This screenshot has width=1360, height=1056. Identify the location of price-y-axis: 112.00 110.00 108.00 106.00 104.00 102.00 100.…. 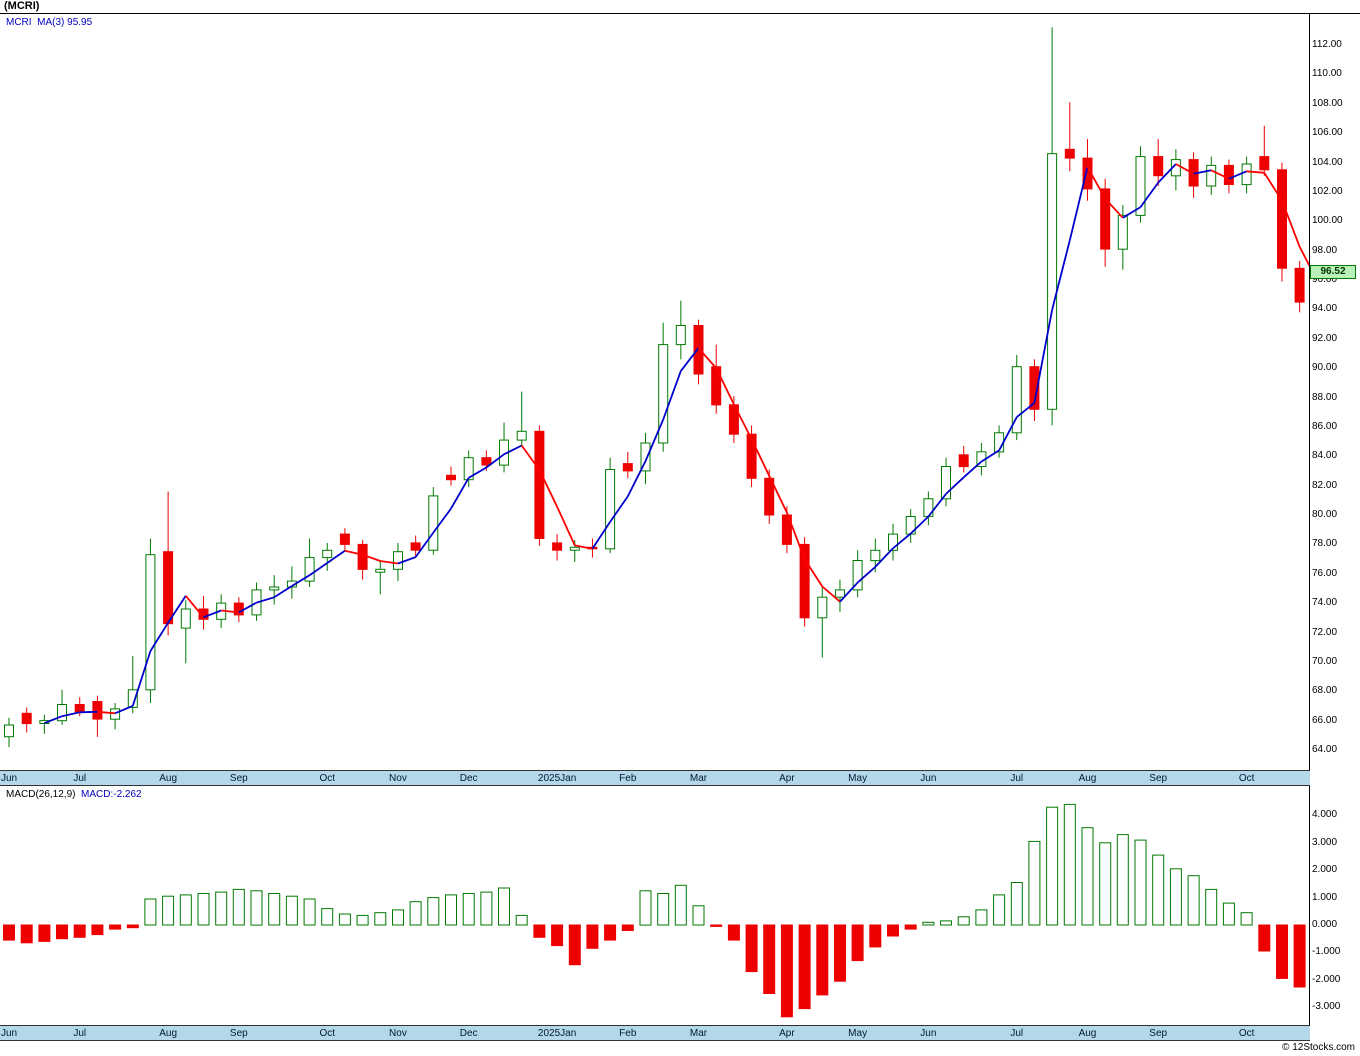
(1336, 392).